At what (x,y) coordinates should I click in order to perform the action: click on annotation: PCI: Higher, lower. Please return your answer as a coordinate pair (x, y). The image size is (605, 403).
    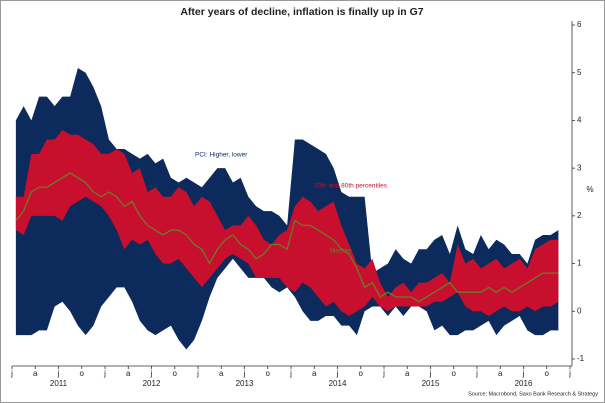
    Looking at the image, I should click on (221, 155).